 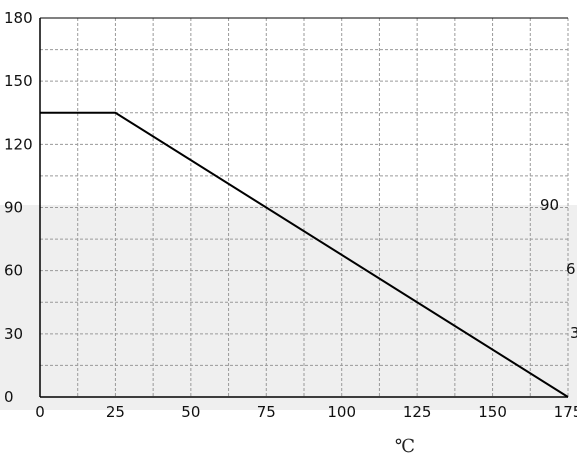 What do you see at coordinates (492, 412) in the screenshot?
I see `x-tick-label: 150` at bounding box center [492, 412].